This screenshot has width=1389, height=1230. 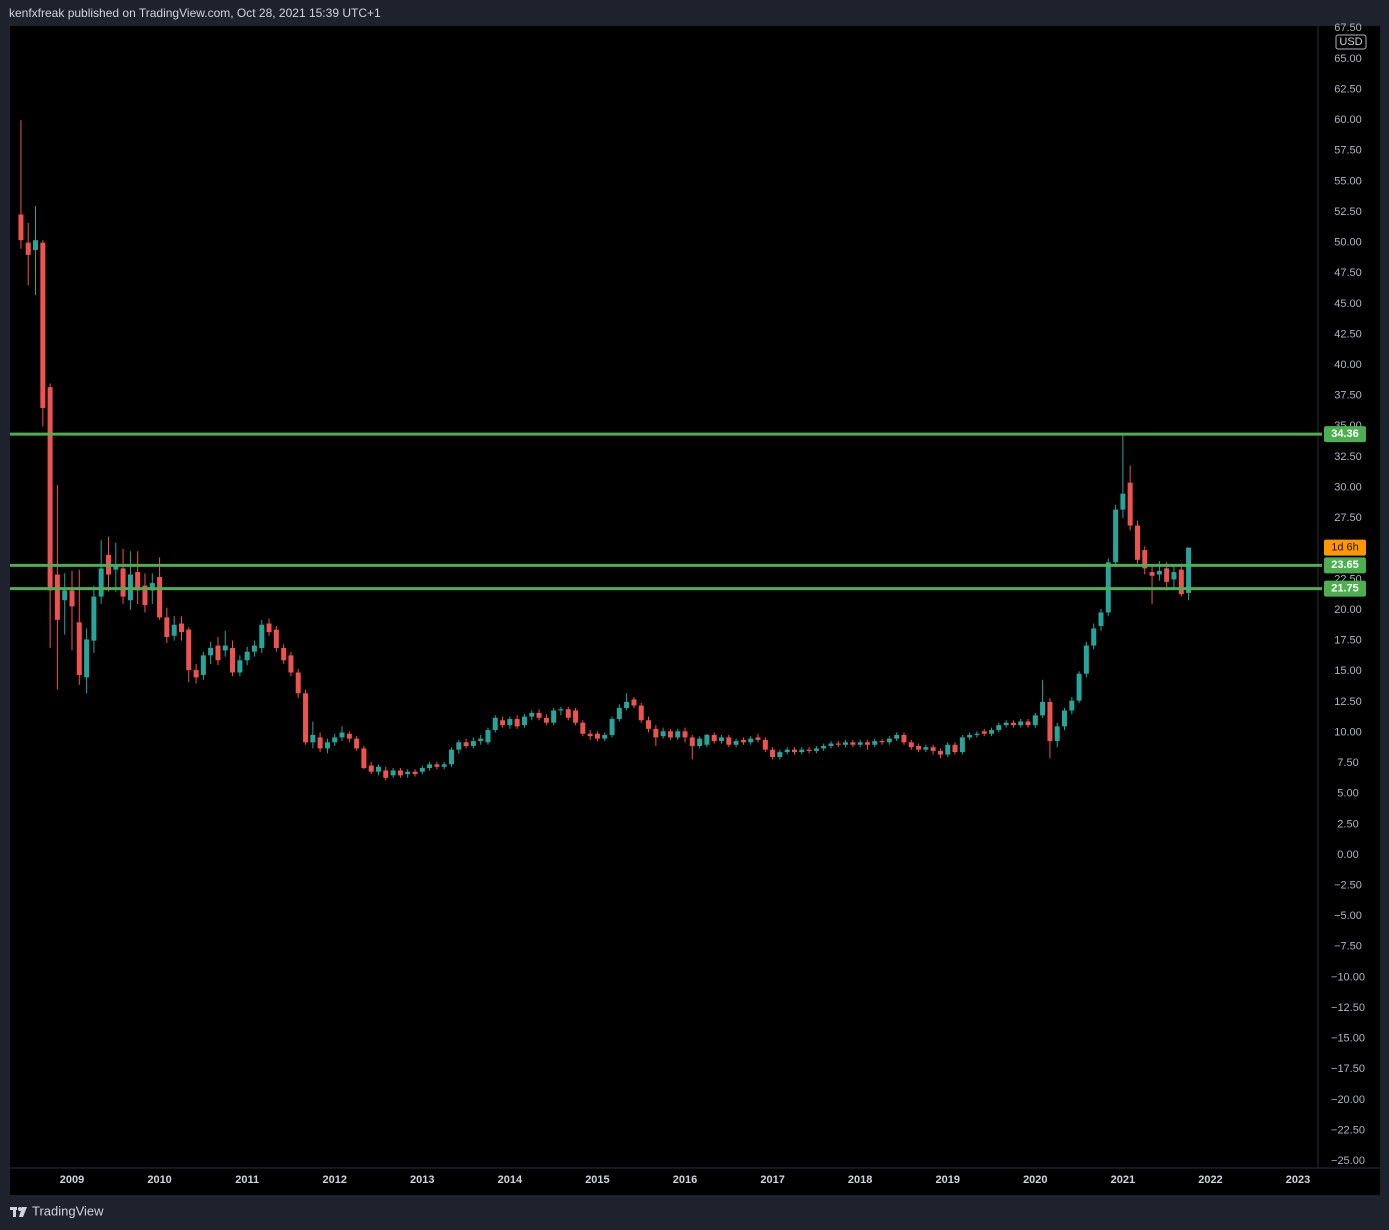 What do you see at coordinates (1348, 947) in the screenshot?
I see `y-tick-label: −7.50` at bounding box center [1348, 947].